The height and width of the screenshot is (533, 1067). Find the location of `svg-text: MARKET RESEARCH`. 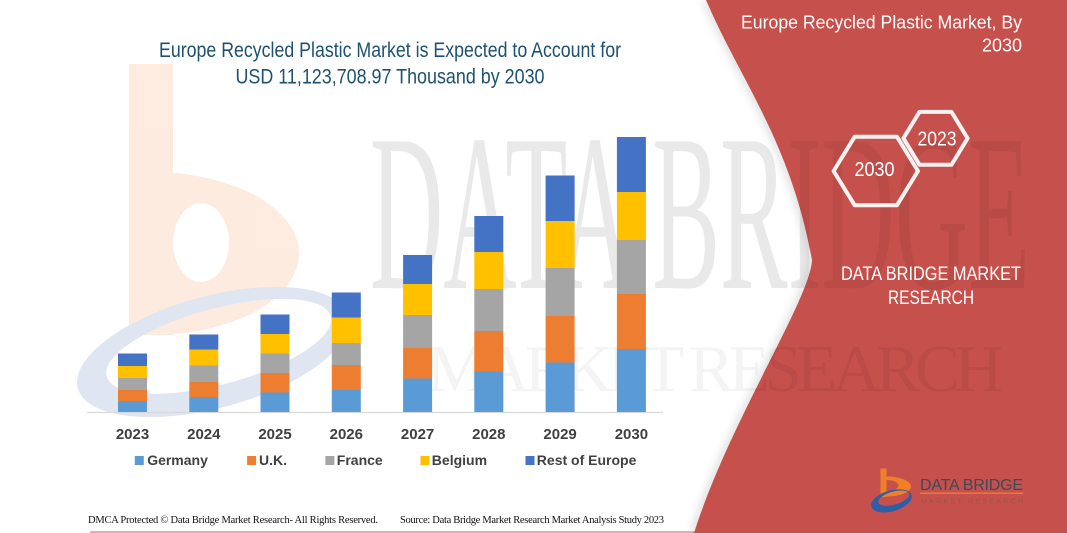

svg-text: MARKET RESEARCH is located at coordinates (972, 502).